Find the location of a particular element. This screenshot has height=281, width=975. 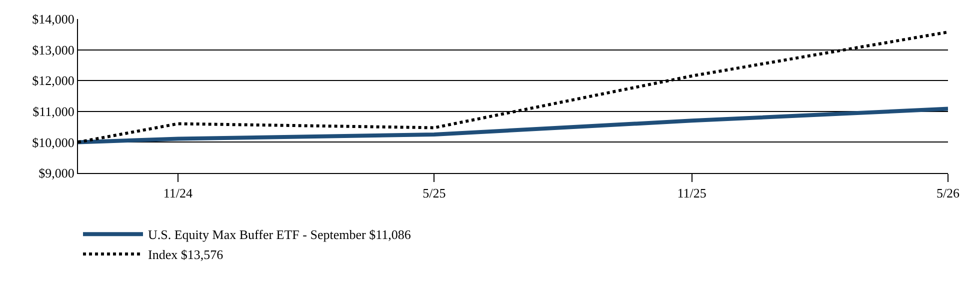

legend-label: U.S. Equity Max Buffer ETF - September $11,086 is located at coordinates (280, 234).